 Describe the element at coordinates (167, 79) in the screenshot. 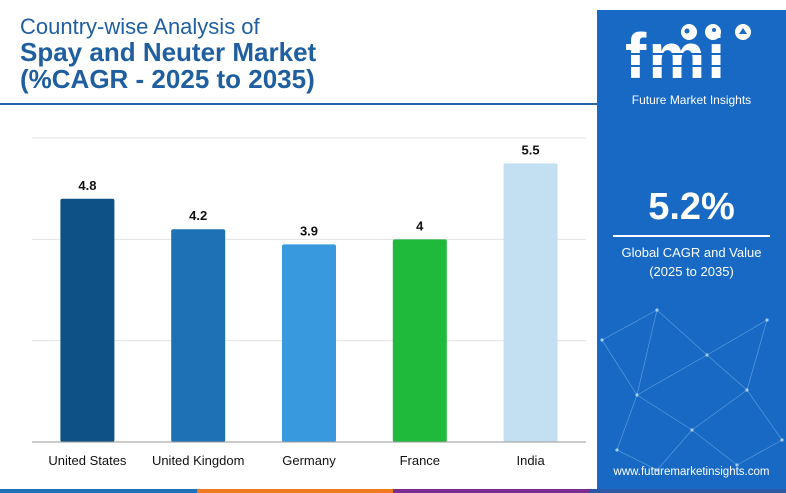

I see `title-line-3: (%CAGR - 2025 to 2035)` at that location.